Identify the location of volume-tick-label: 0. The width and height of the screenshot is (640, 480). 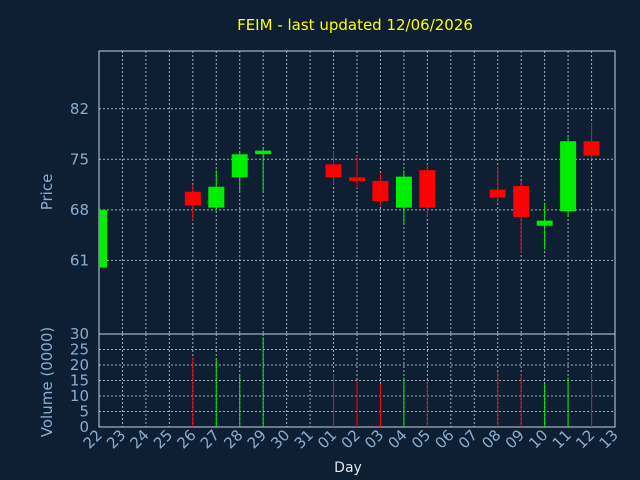
(84, 427).